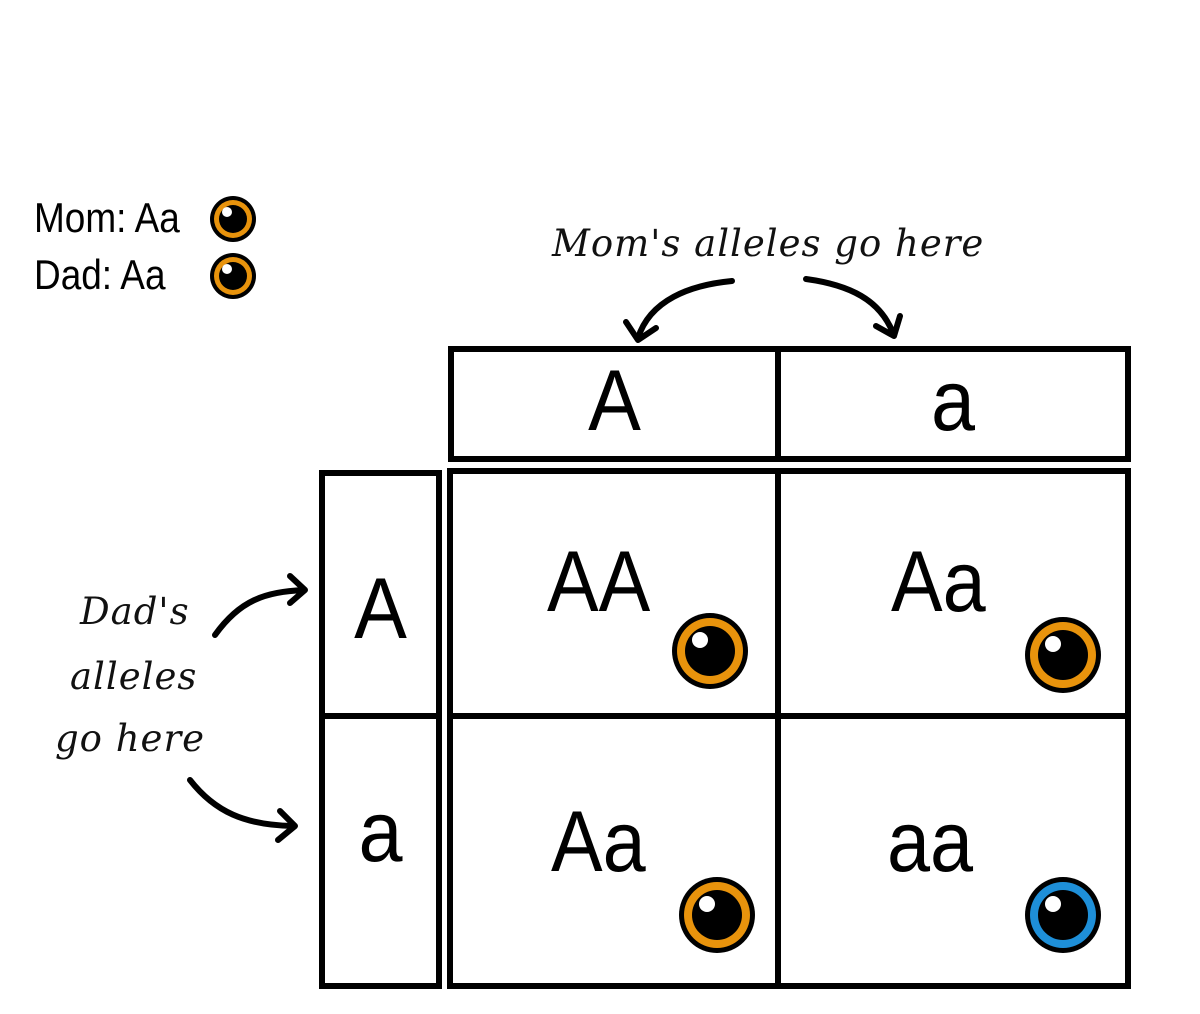 This screenshot has height=1014, width=1200. I want to click on dad-genotype-label: Dad: Aa, so click(100, 274).